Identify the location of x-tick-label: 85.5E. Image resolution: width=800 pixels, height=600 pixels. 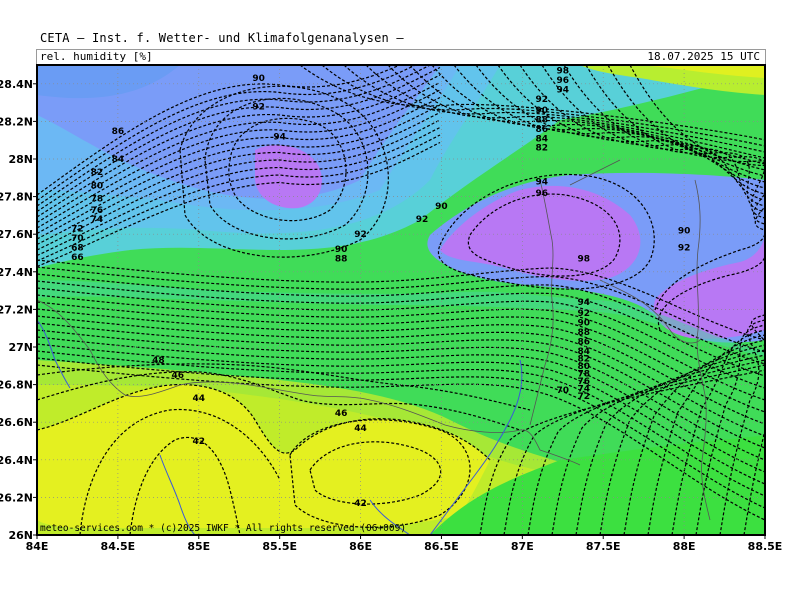
(279, 546).